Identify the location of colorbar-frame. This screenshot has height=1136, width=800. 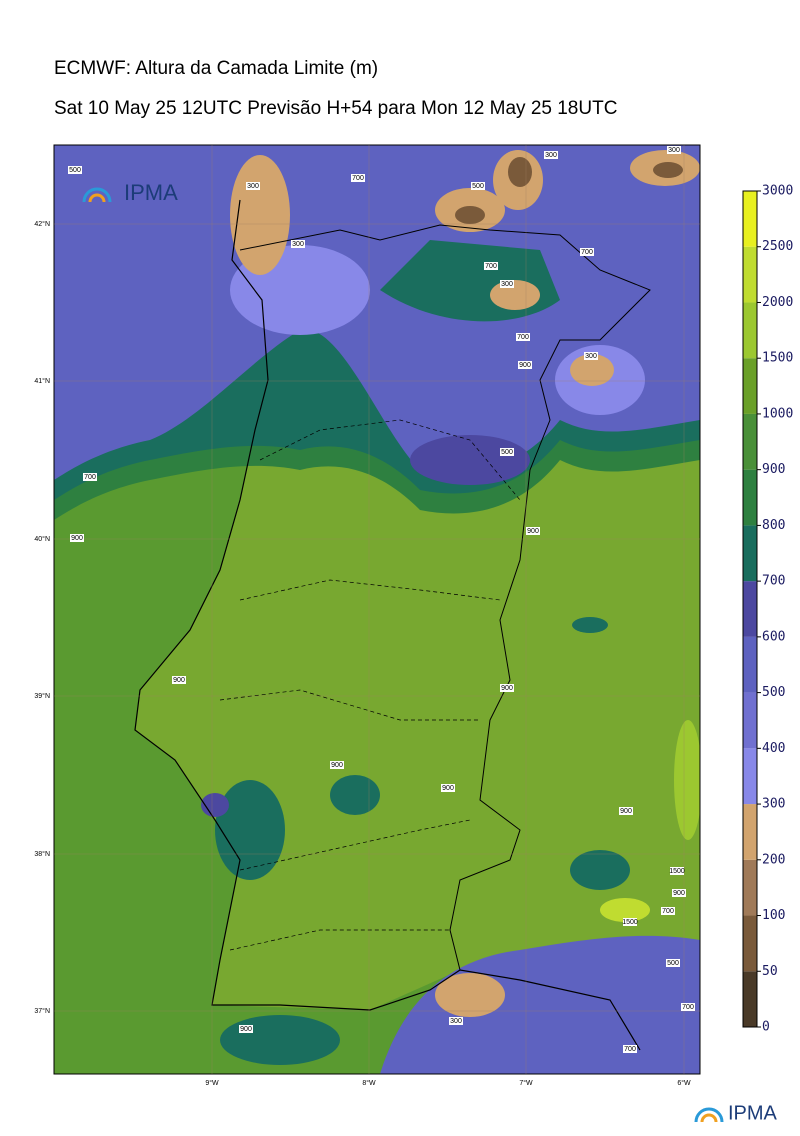
(750, 609).